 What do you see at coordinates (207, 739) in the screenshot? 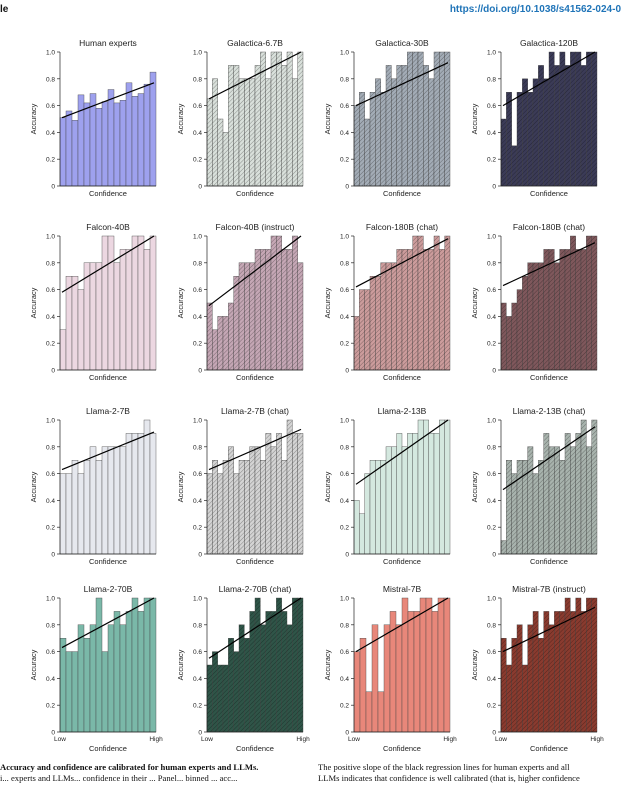
I see `x-tick-label: Low` at bounding box center [207, 739].